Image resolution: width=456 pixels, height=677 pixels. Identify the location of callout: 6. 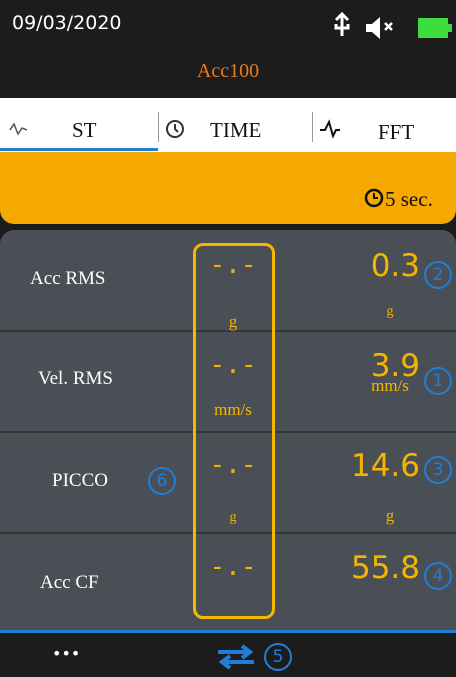
(162, 481).